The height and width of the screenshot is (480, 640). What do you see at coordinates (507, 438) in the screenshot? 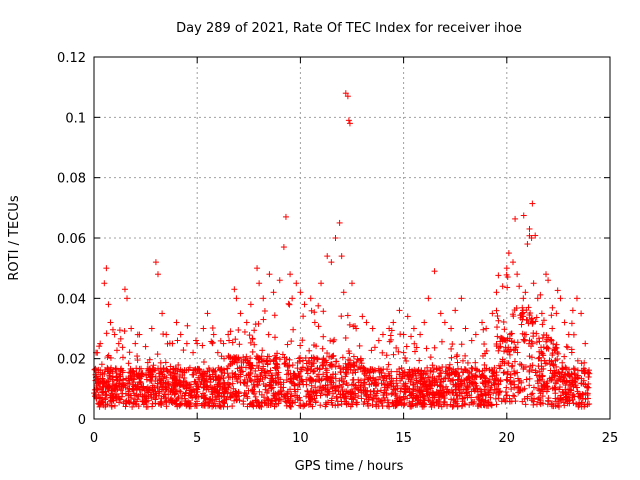
I see `x-tick-label: 20` at bounding box center [507, 438].